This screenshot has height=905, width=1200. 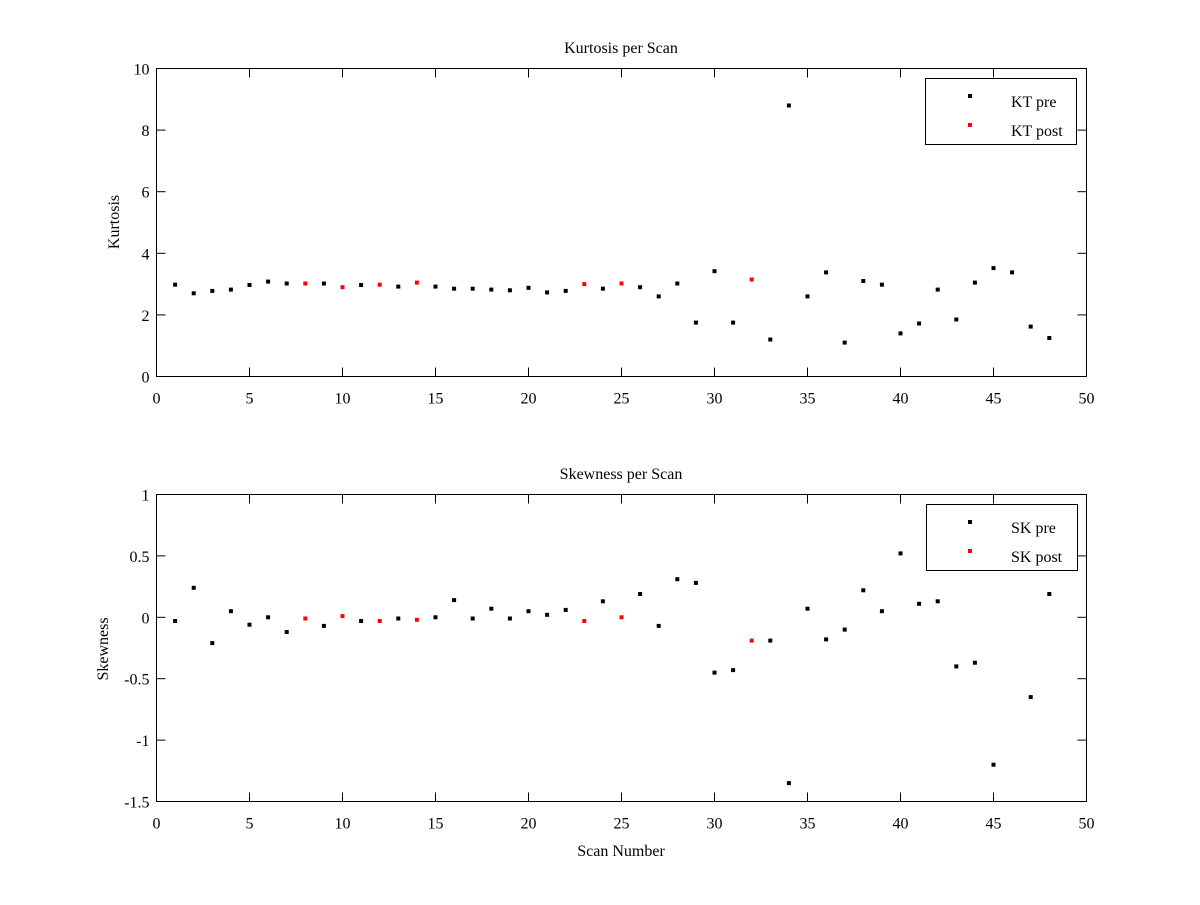 What do you see at coordinates (808, 399) in the screenshot?
I see `kurtosis-x-tick-label: 35` at bounding box center [808, 399].